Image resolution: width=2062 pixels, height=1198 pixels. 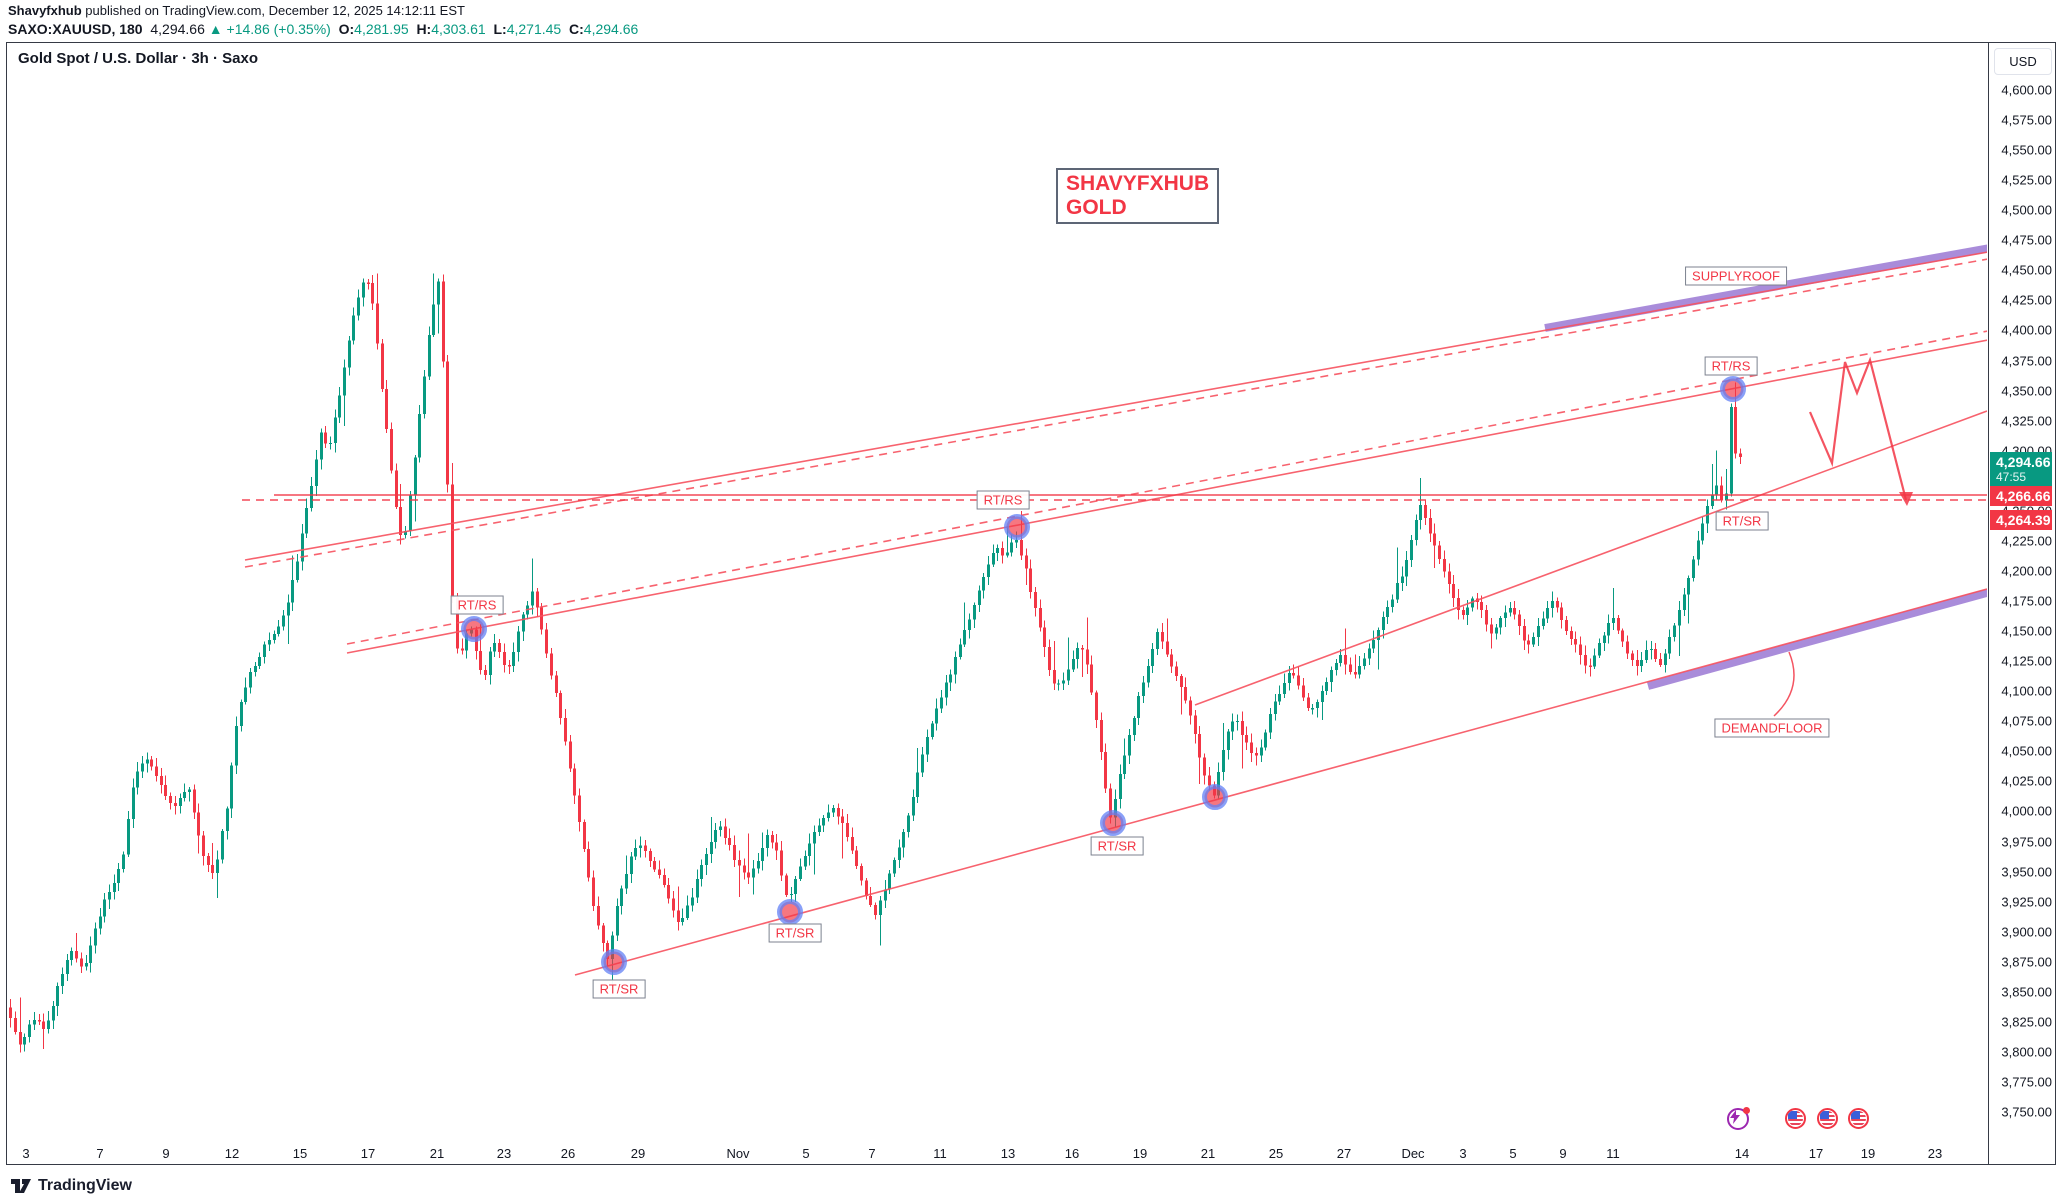 I want to click on price-tick: 4,150.00, so click(x=2026, y=631).